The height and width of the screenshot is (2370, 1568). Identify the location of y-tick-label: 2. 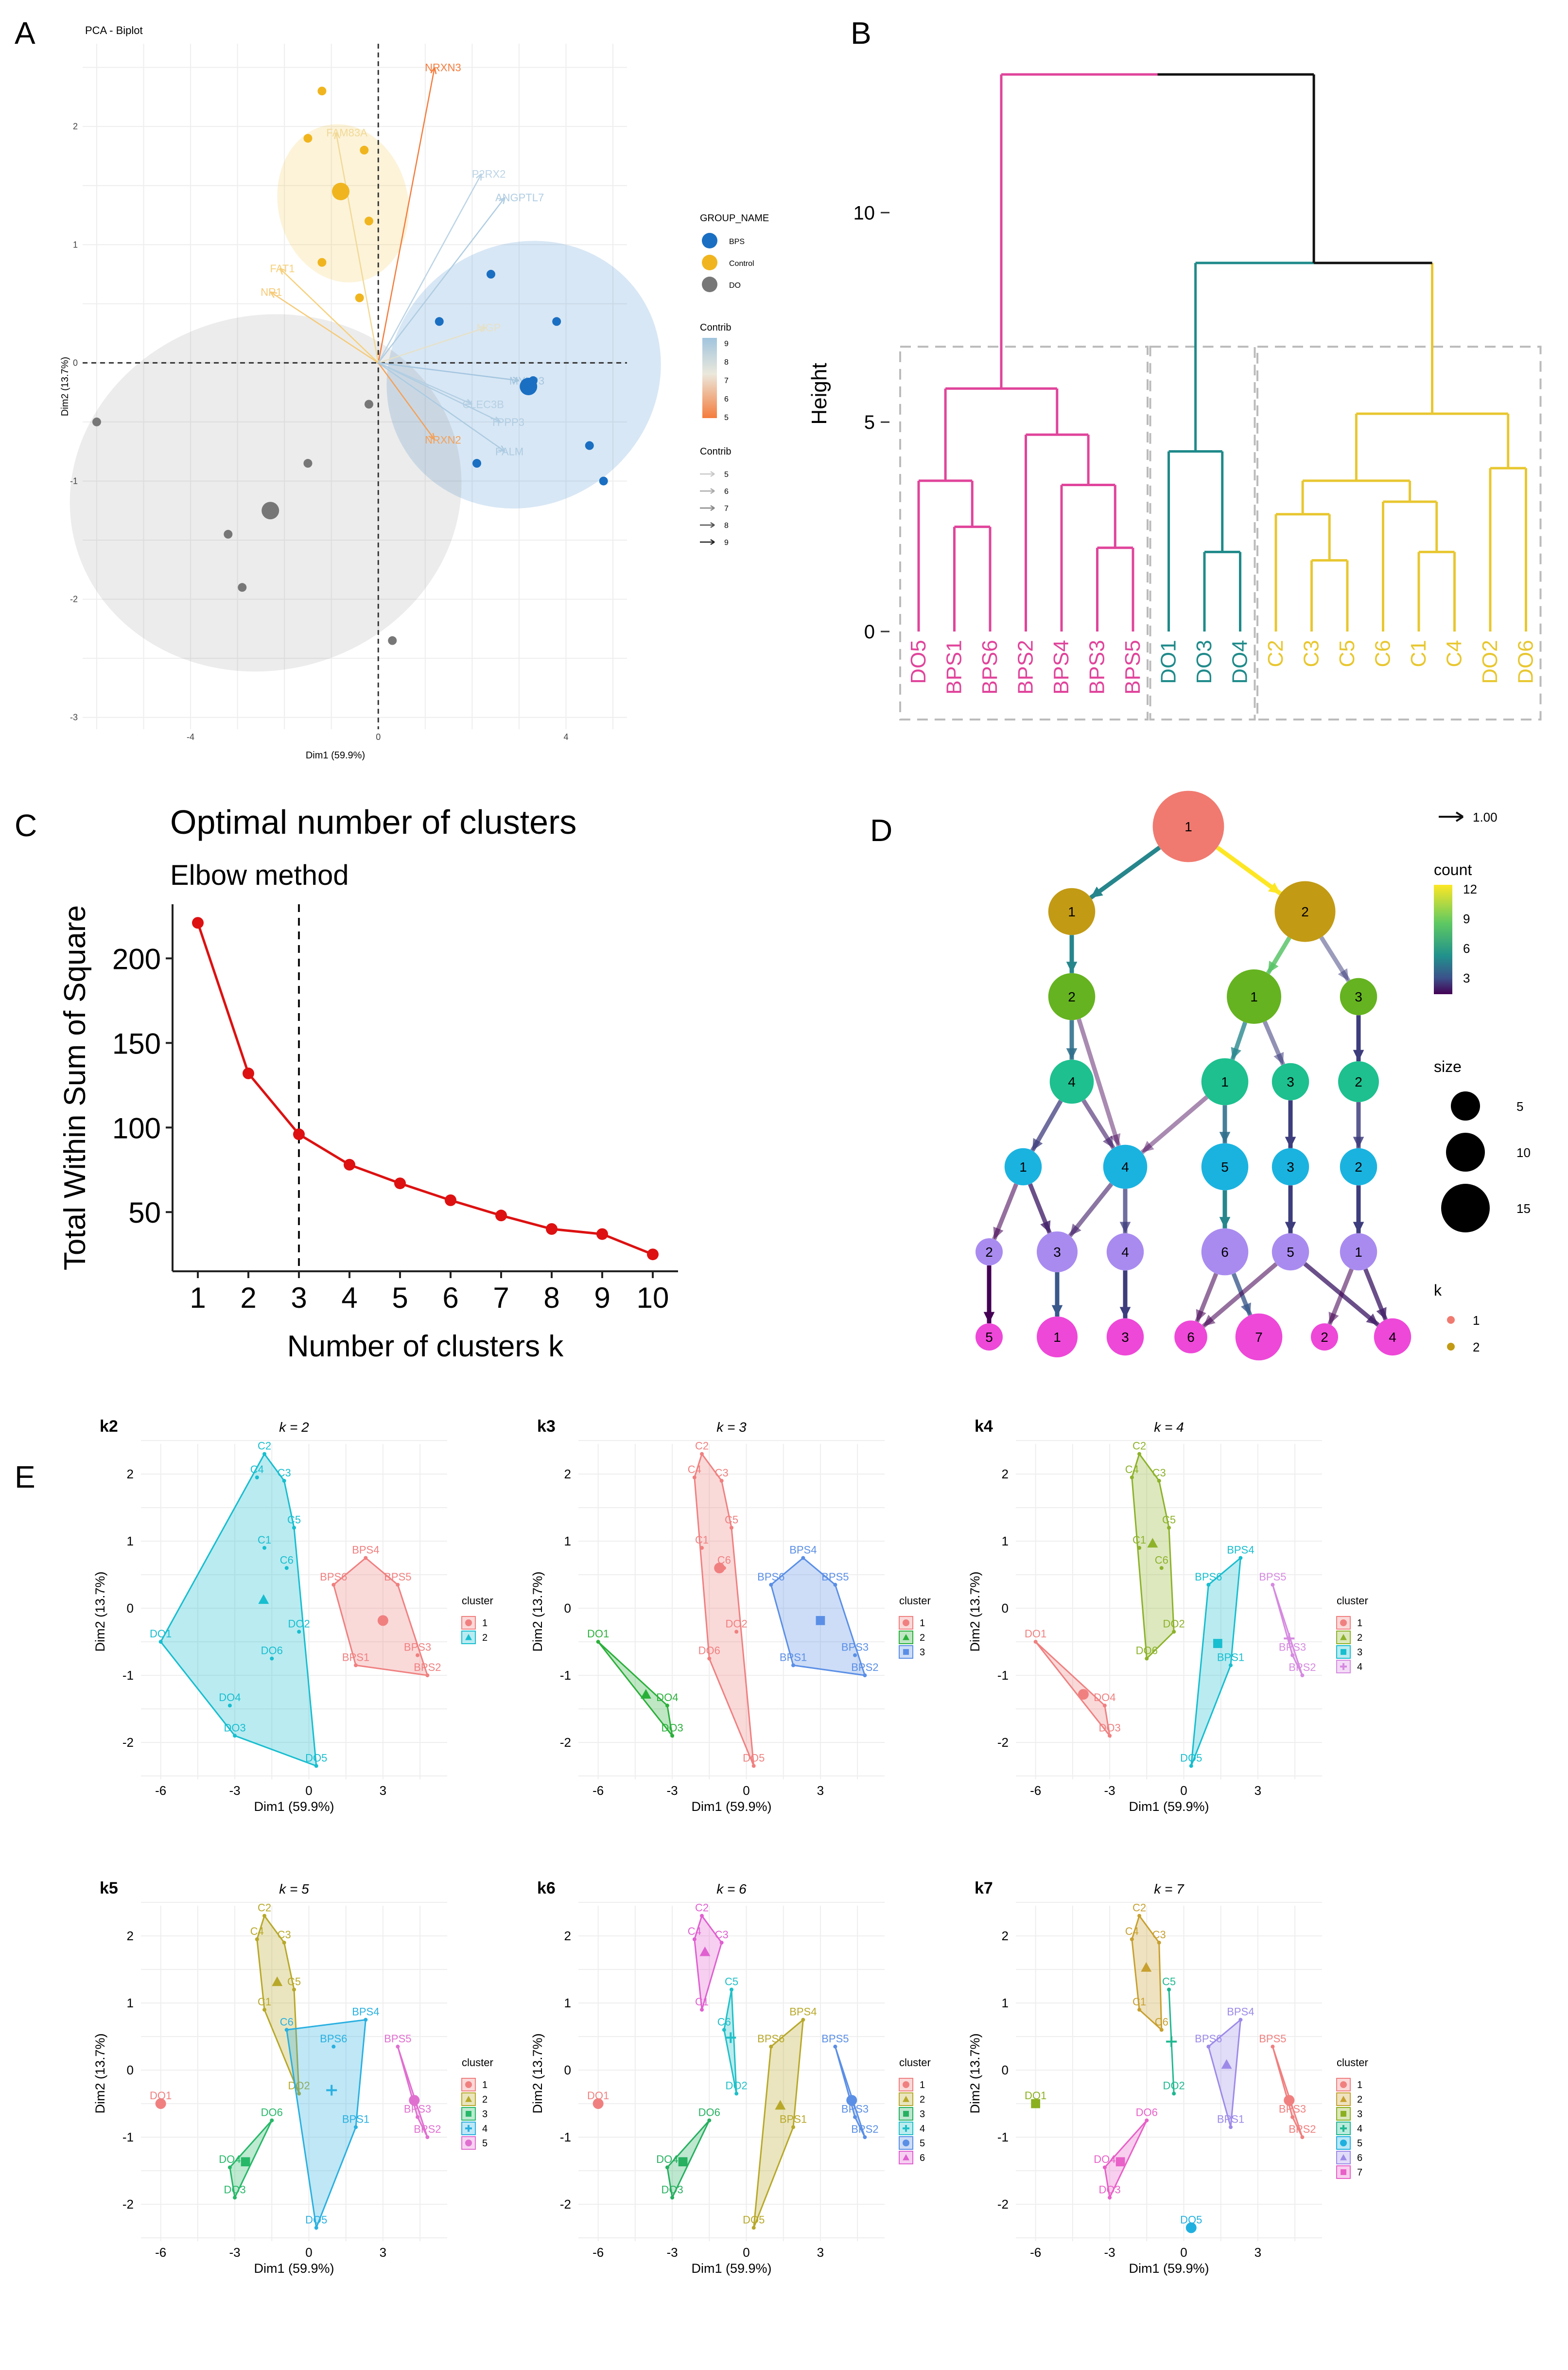
(567, 1936).